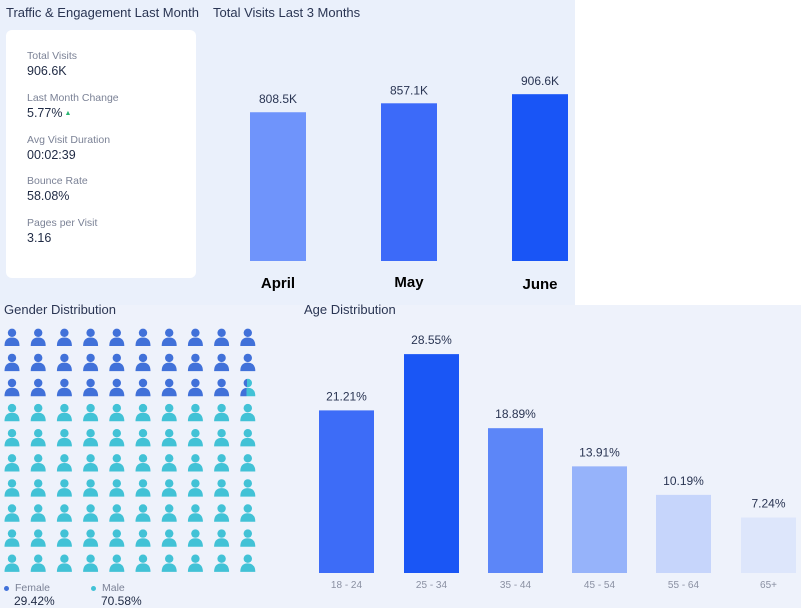 The height and width of the screenshot is (608, 801). I want to click on age-tick-label: 55 - 64, so click(684, 585).